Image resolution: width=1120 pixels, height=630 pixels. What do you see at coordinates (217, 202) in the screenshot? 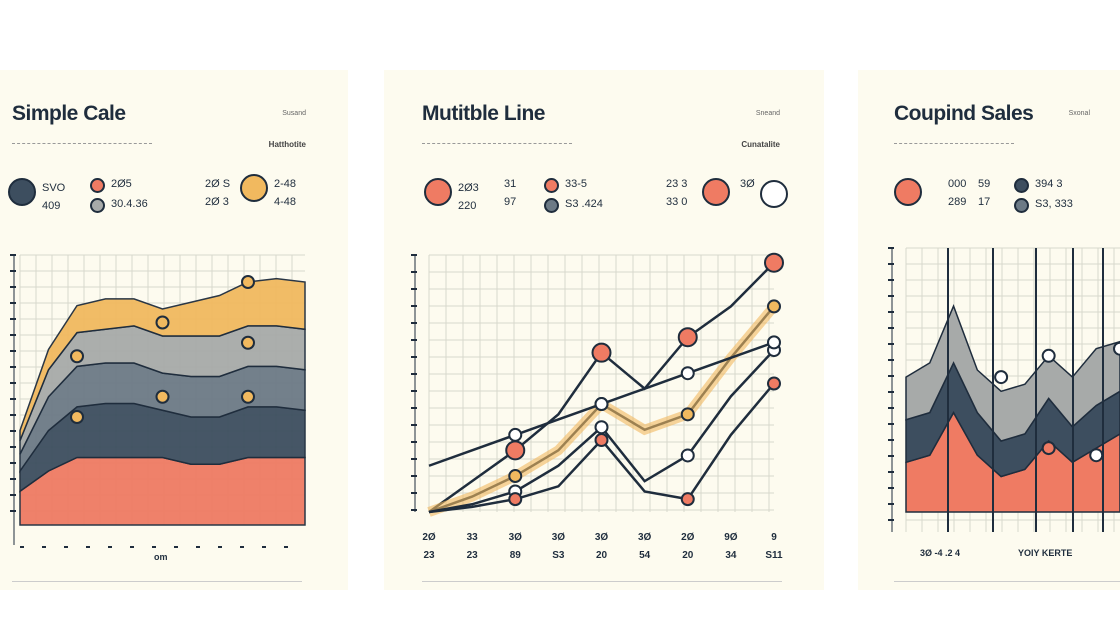
I see `stat-value: 2Ø 3` at bounding box center [217, 202].